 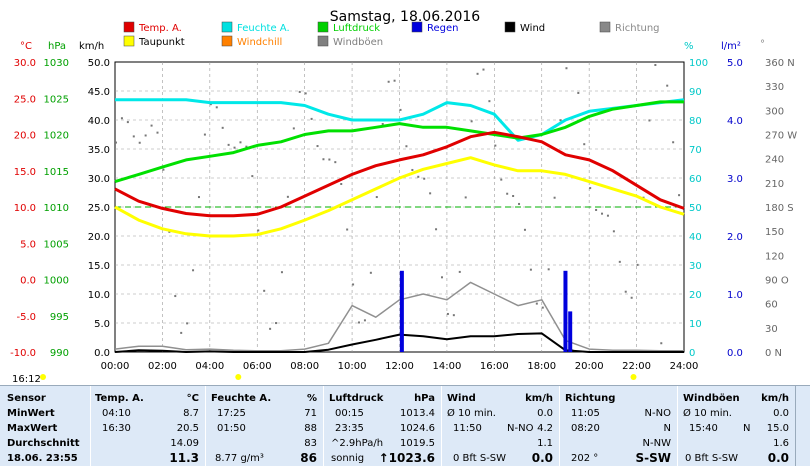 I want to click on hdr-dir: Richtung, so click(x=590, y=398).